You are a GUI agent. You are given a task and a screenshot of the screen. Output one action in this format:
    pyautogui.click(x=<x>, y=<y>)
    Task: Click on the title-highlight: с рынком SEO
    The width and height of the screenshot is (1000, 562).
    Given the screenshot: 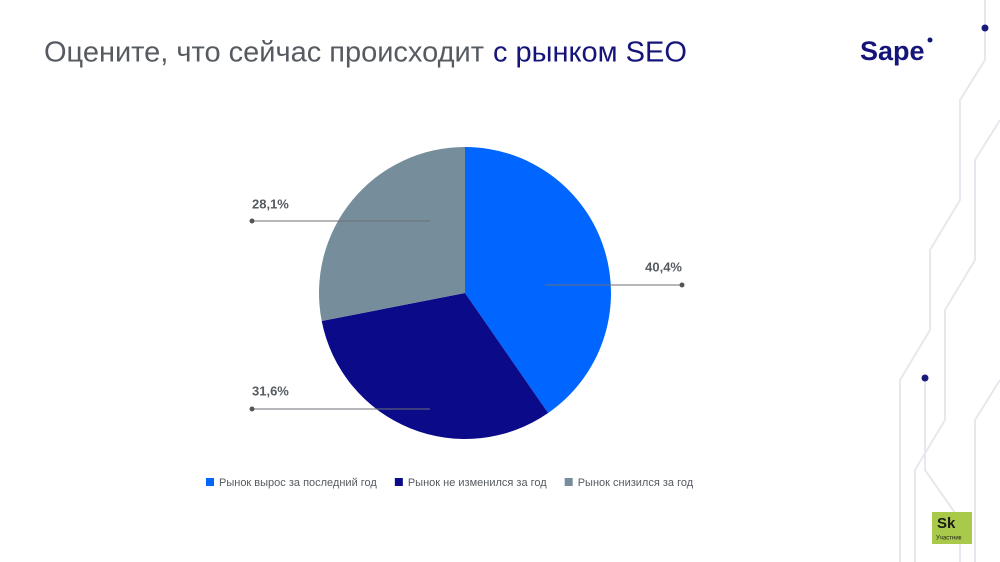 What is the action you would take?
    pyautogui.click(x=590, y=53)
    